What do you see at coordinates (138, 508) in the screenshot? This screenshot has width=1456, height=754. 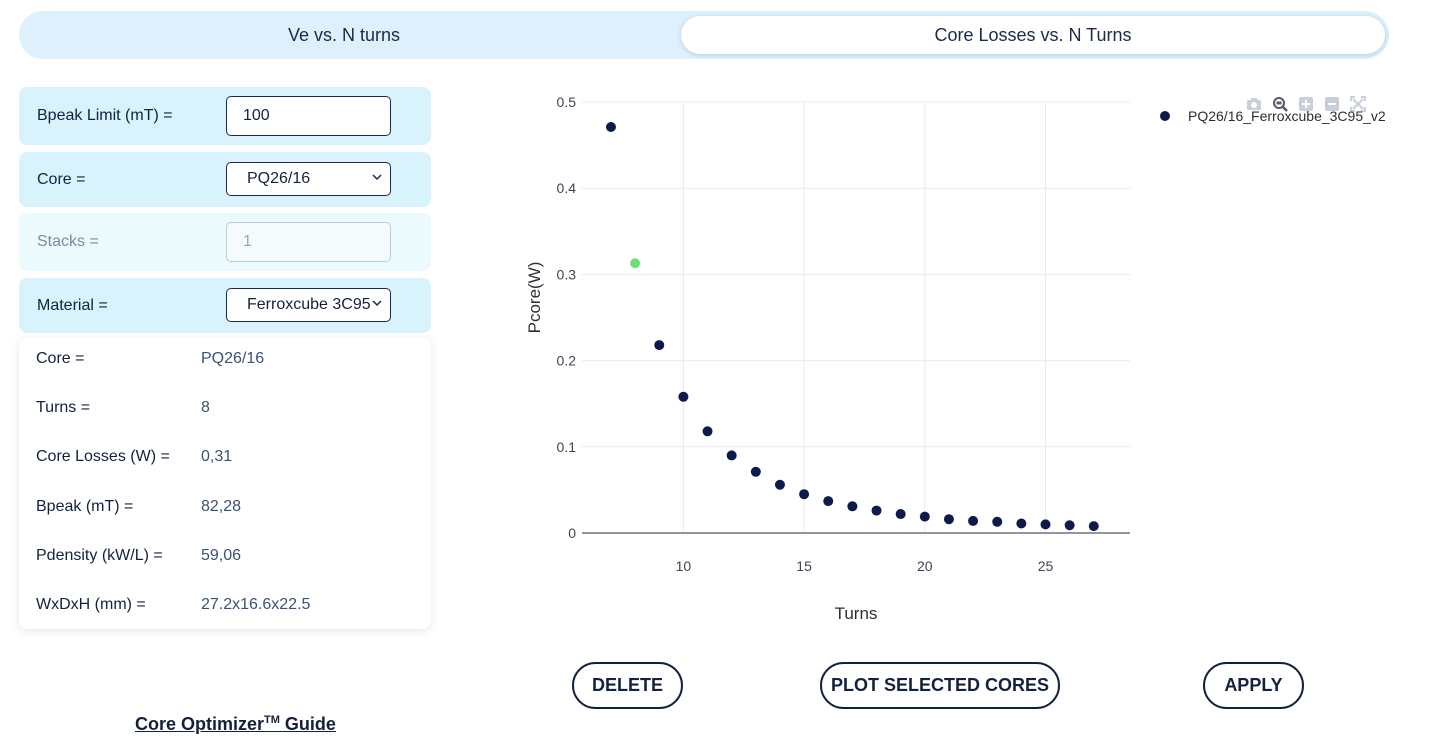 I see `info-row-bpeak: Bpeak (mT) = 82,28` at bounding box center [138, 508].